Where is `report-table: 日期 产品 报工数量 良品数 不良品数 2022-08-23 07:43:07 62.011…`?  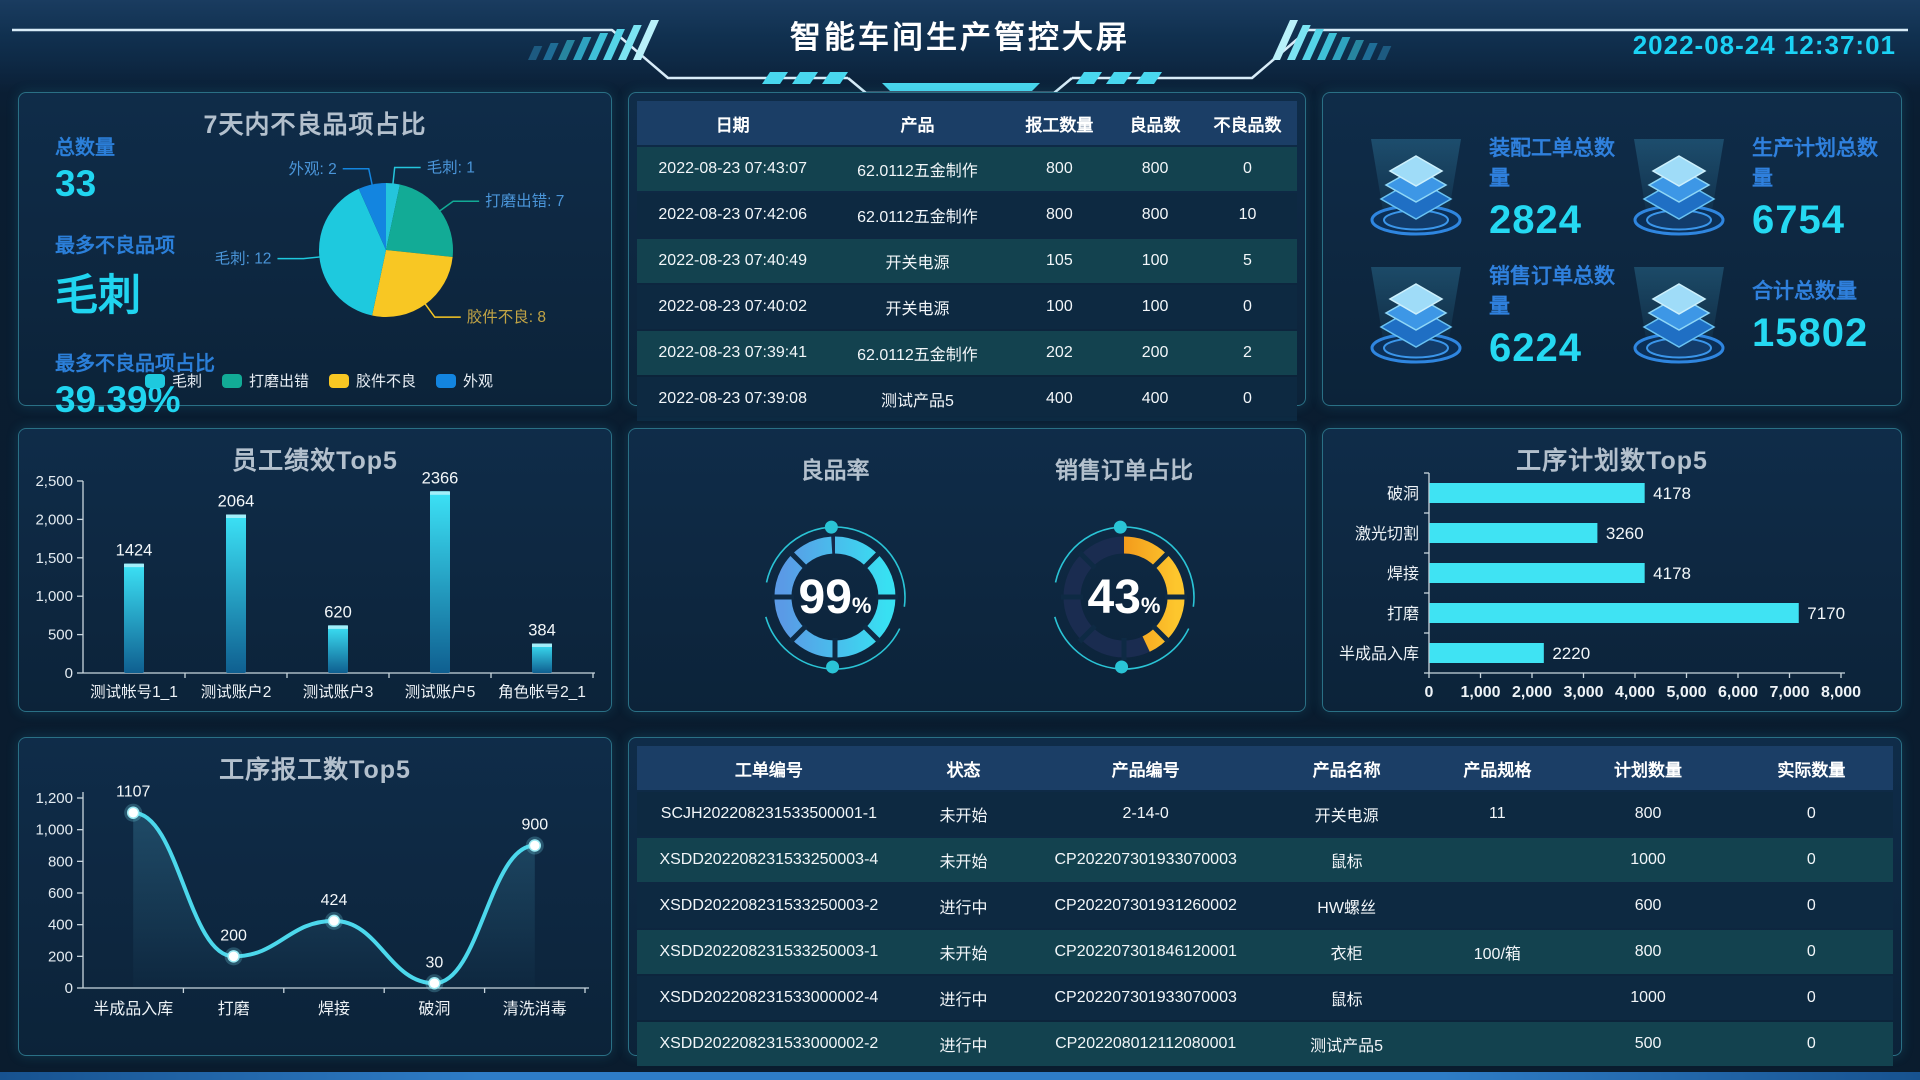 report-table: 日期 产品 报工数量 良品数 不良品数 2022-08-23 07:43:07 62.011… is located at coordinates (967, 261).